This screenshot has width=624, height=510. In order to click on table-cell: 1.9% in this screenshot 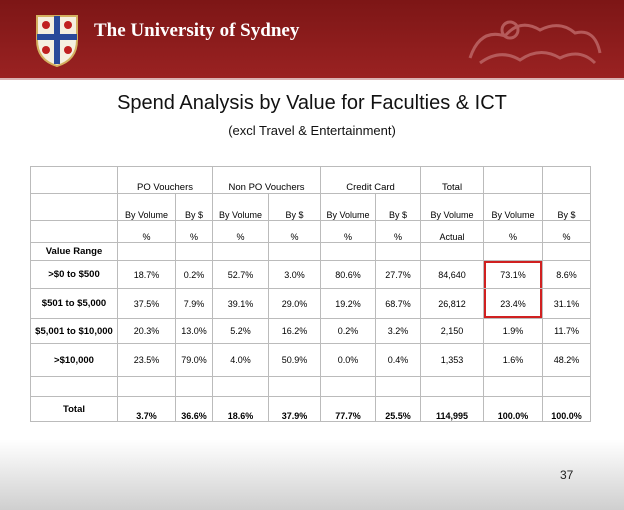, I will do `click(513, 331)`.